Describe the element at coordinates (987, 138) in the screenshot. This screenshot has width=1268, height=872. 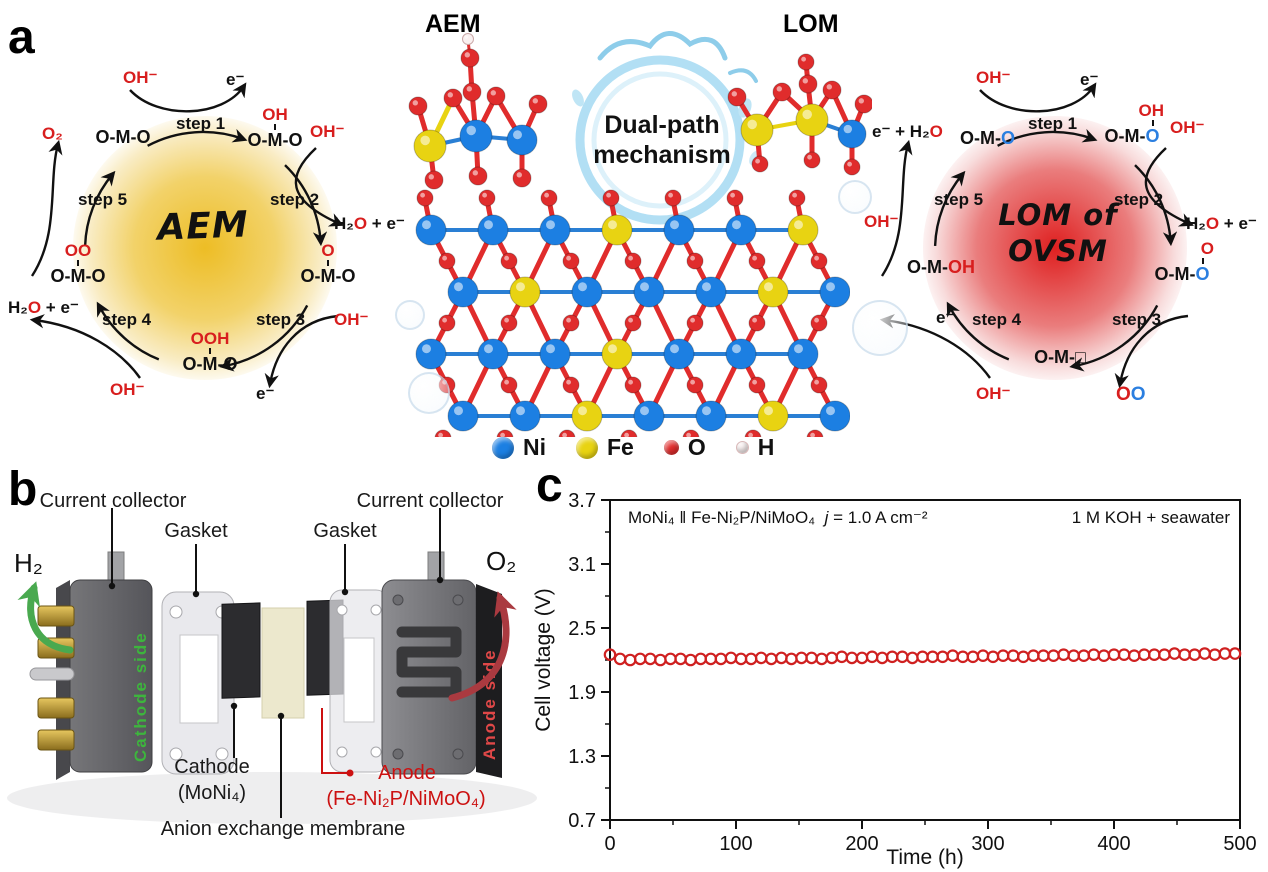
I see `lom-state-a-text: O-M-O` at that location.